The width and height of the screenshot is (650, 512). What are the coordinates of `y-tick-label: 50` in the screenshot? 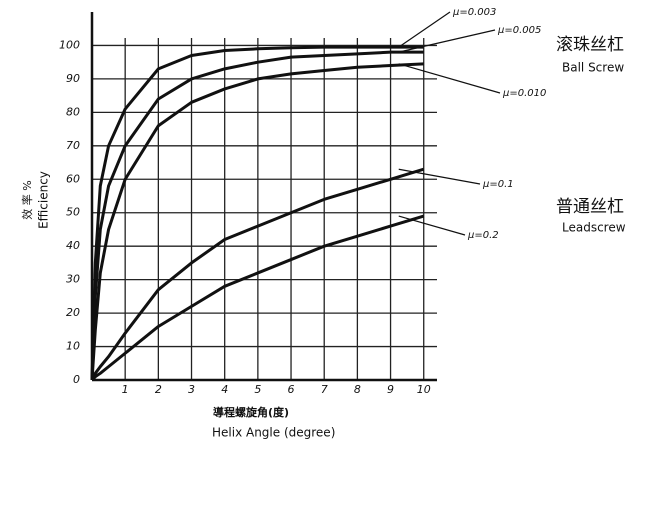 It's located at (73, 212).